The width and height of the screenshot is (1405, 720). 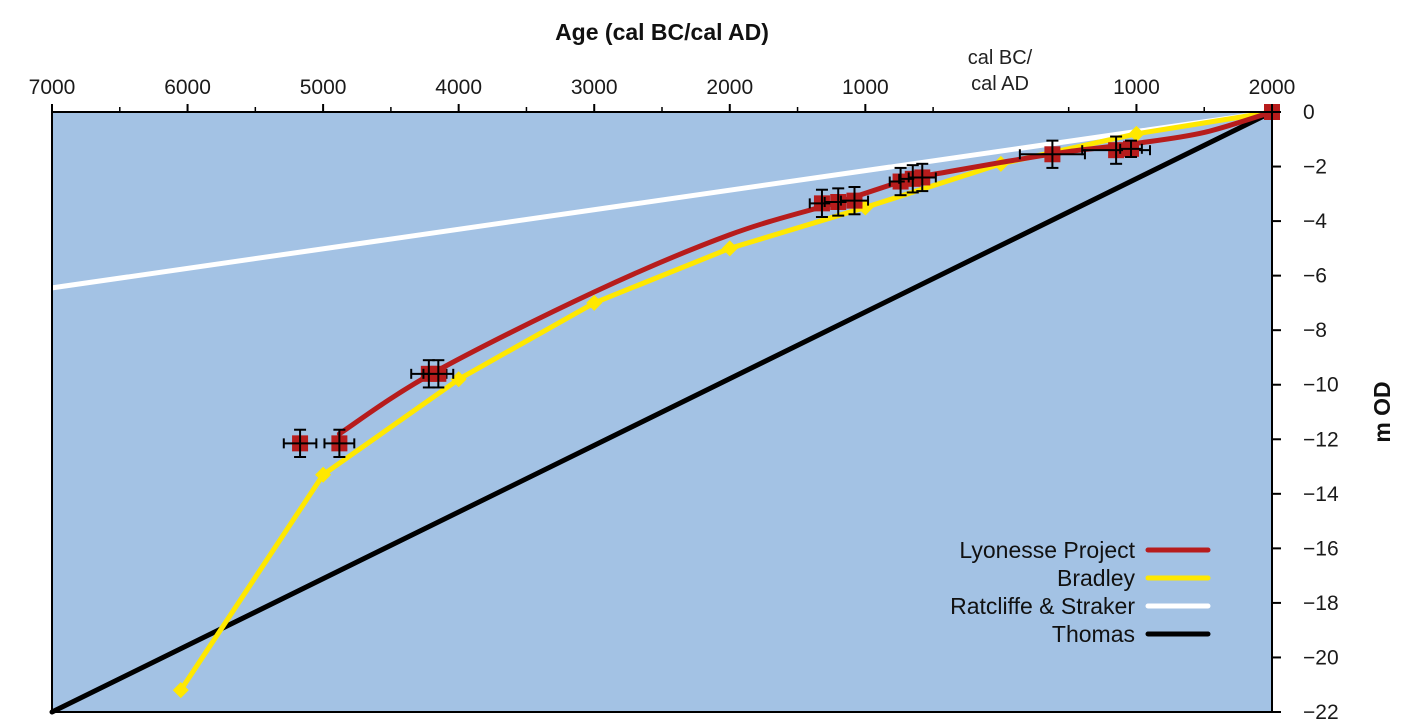 What do you see at coordinates (1309, 112) in the screenshot?
I see `y-tick-label: 0` at bounding box center [1309, 112].